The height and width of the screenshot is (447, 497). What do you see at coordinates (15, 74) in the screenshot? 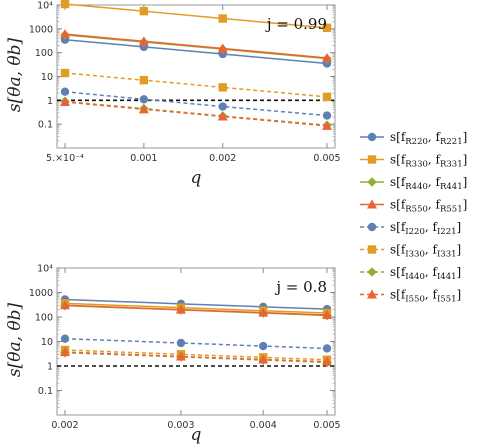
I see `y-axis-label: s[θa, θb]` at bounding box center [15, 74].